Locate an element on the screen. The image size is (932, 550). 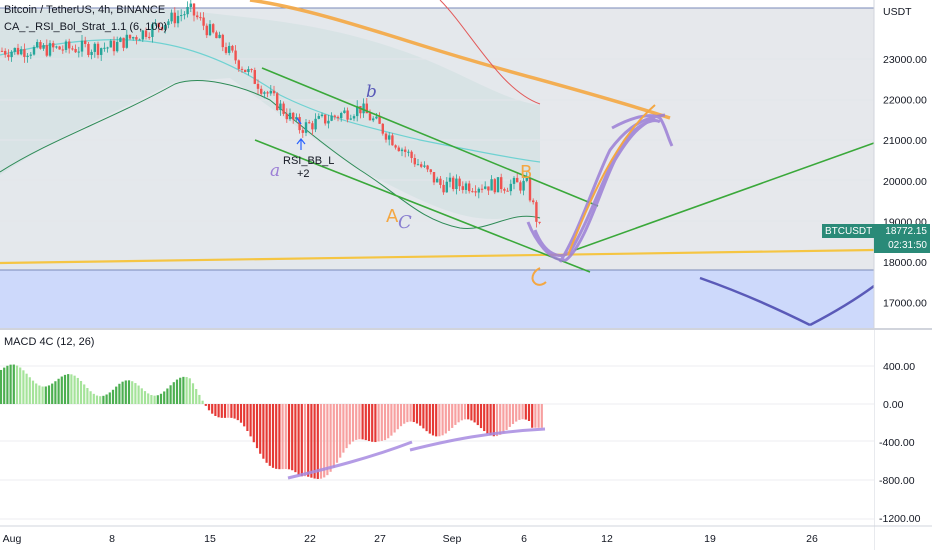
price-axis is located at coordinates (903, 275).